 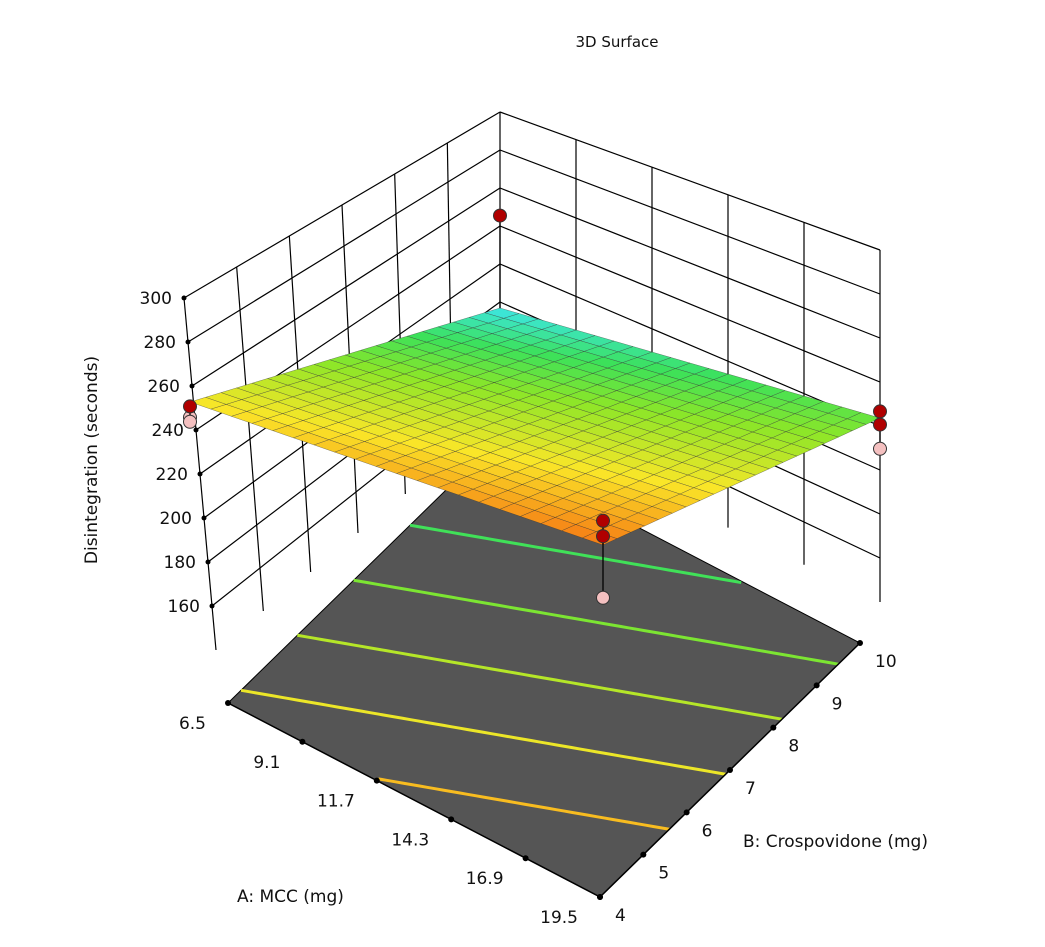 I want to click on y-axis-label: B: Crospovidone (mg), so click(x=835, y=842).